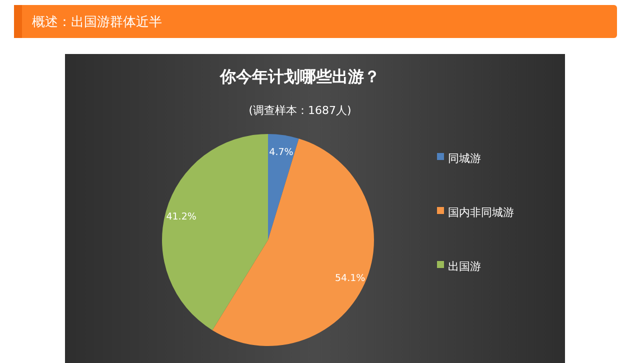 The width and height of the screenshot is (625, 363). What do you see at coordinates (300, 110) in the screenshot?
I see `chart-subtitle: (调查样本：1687人)` at bounding box center [300, 110].